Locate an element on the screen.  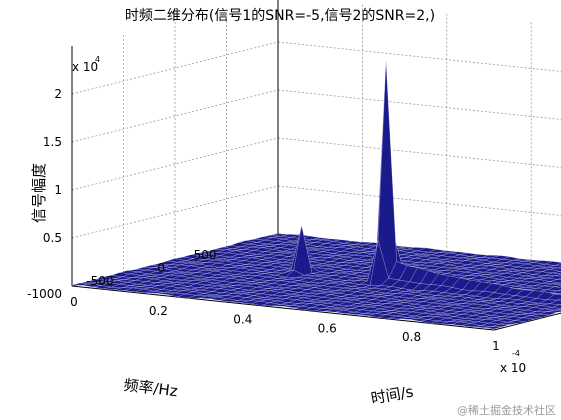
x-tick-label-2: 0.4 is located at coordinates (242, 320).